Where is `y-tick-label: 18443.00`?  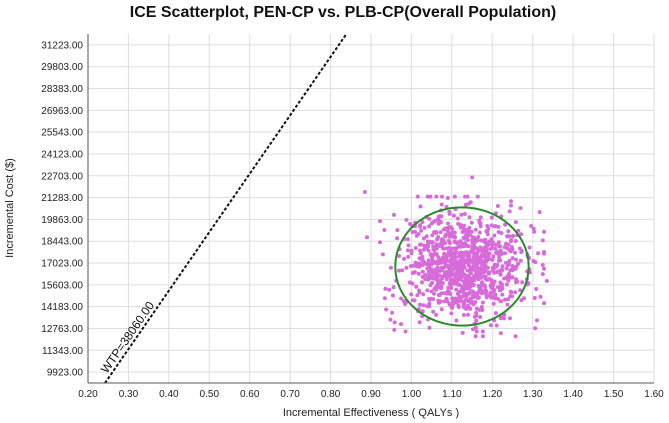
y-tick-label: 18443.00 is located at coordinates (62, 242).